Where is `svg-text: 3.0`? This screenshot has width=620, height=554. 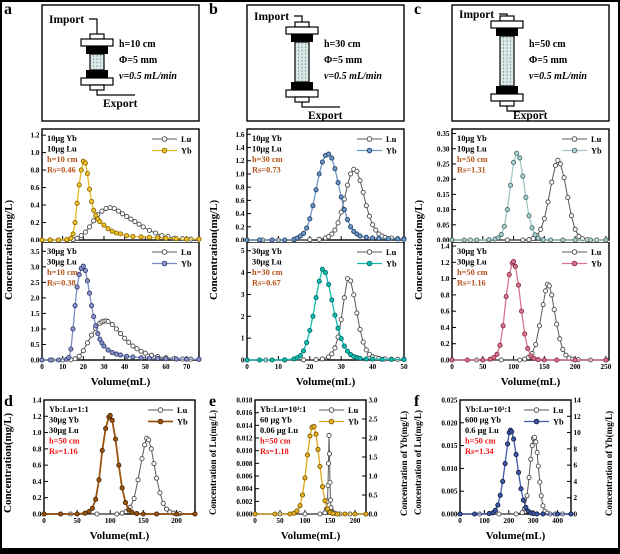 svg-text: 3.0 is located at coordinates (373, 401).